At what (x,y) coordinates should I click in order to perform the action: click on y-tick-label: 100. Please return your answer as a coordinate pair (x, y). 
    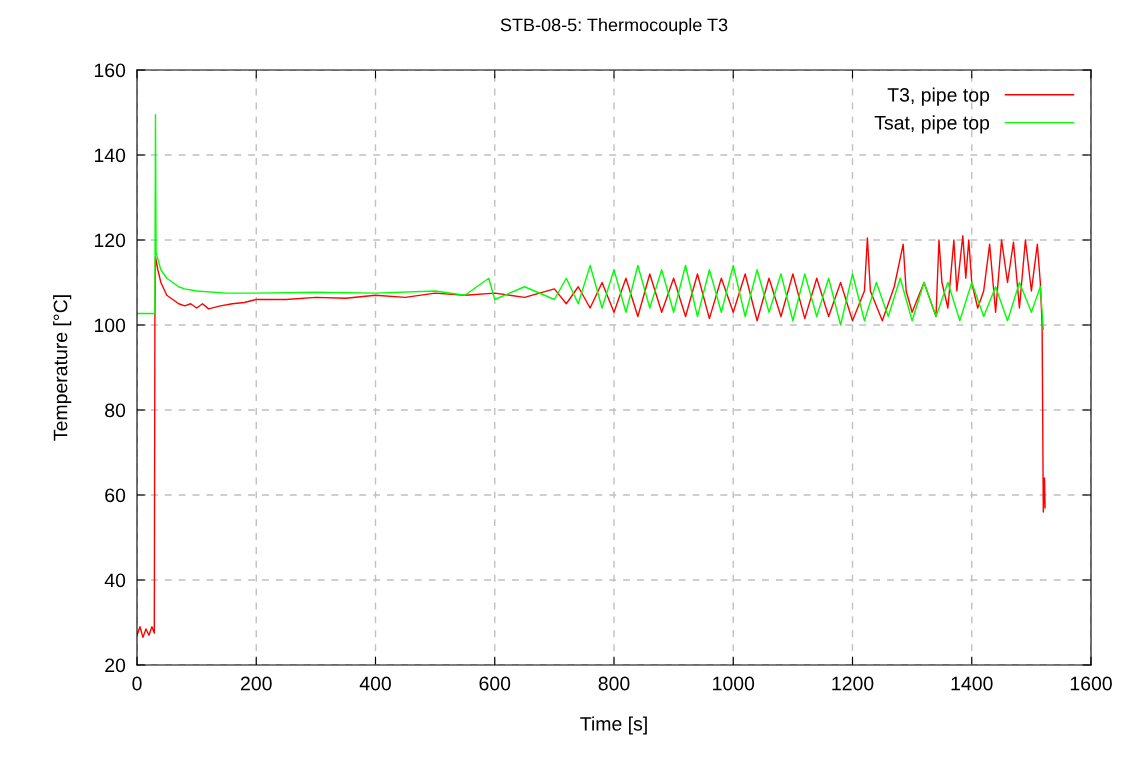
    Looking at the image, I should click on (110, 325).